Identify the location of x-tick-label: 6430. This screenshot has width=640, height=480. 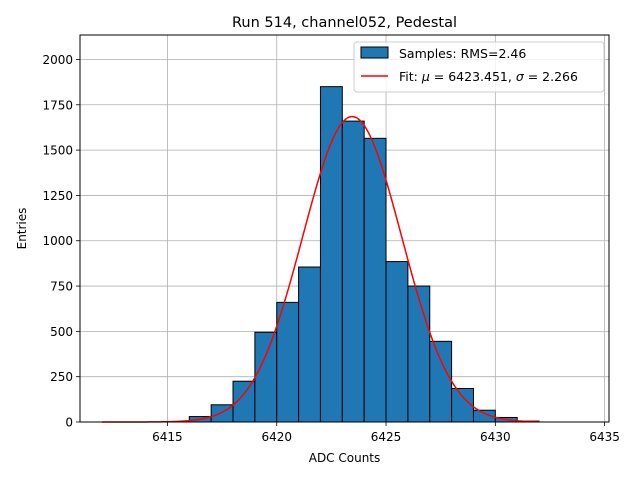
(495, 437).